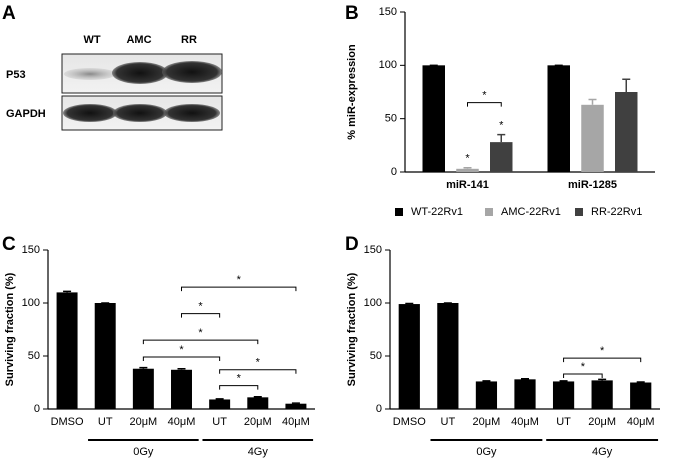  What do you see at coordinates (352, 13) in the screenshot?
I see `panel-label: B` at bounding box center [352, 13].